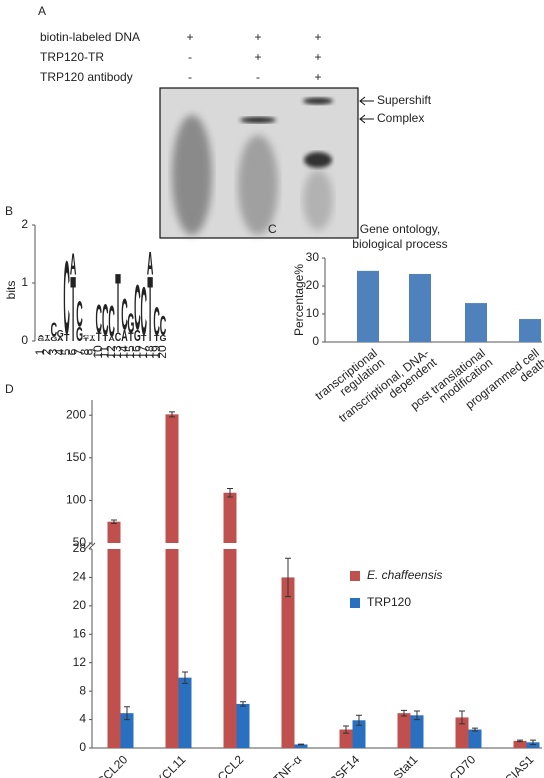 This screenshot has width=544, height=778. I want to click on x-tick-label: 9, so click(92, 351).